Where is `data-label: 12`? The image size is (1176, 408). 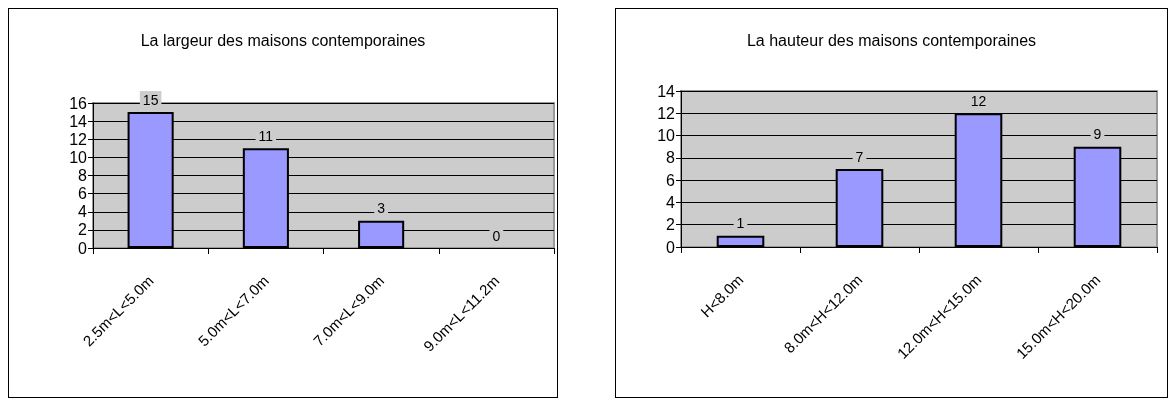 data-label: 12 is located at coordinates (978, 100).